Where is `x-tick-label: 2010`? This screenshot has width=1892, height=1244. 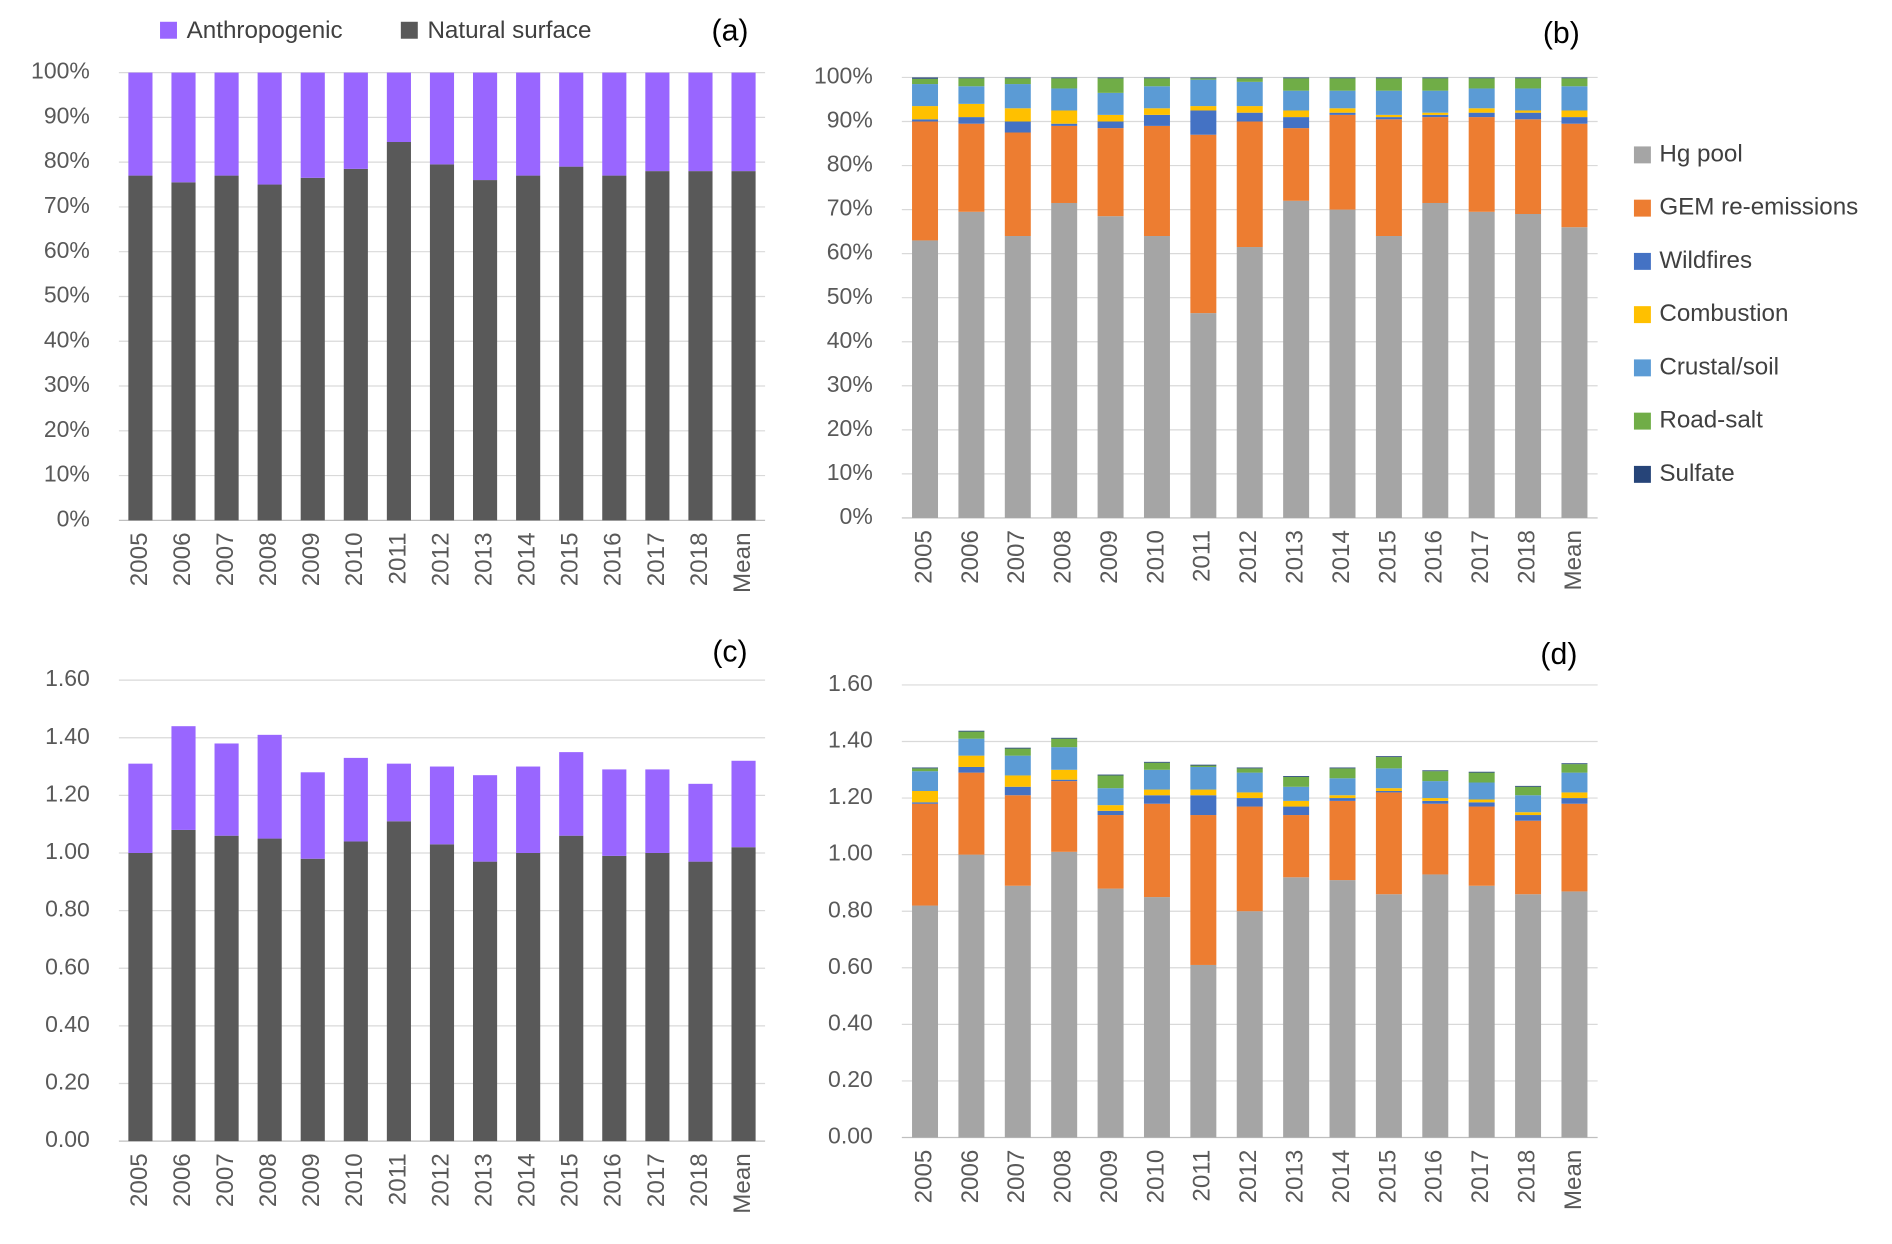 x-tick-label: 2010 is located at coordinates (354, 559).